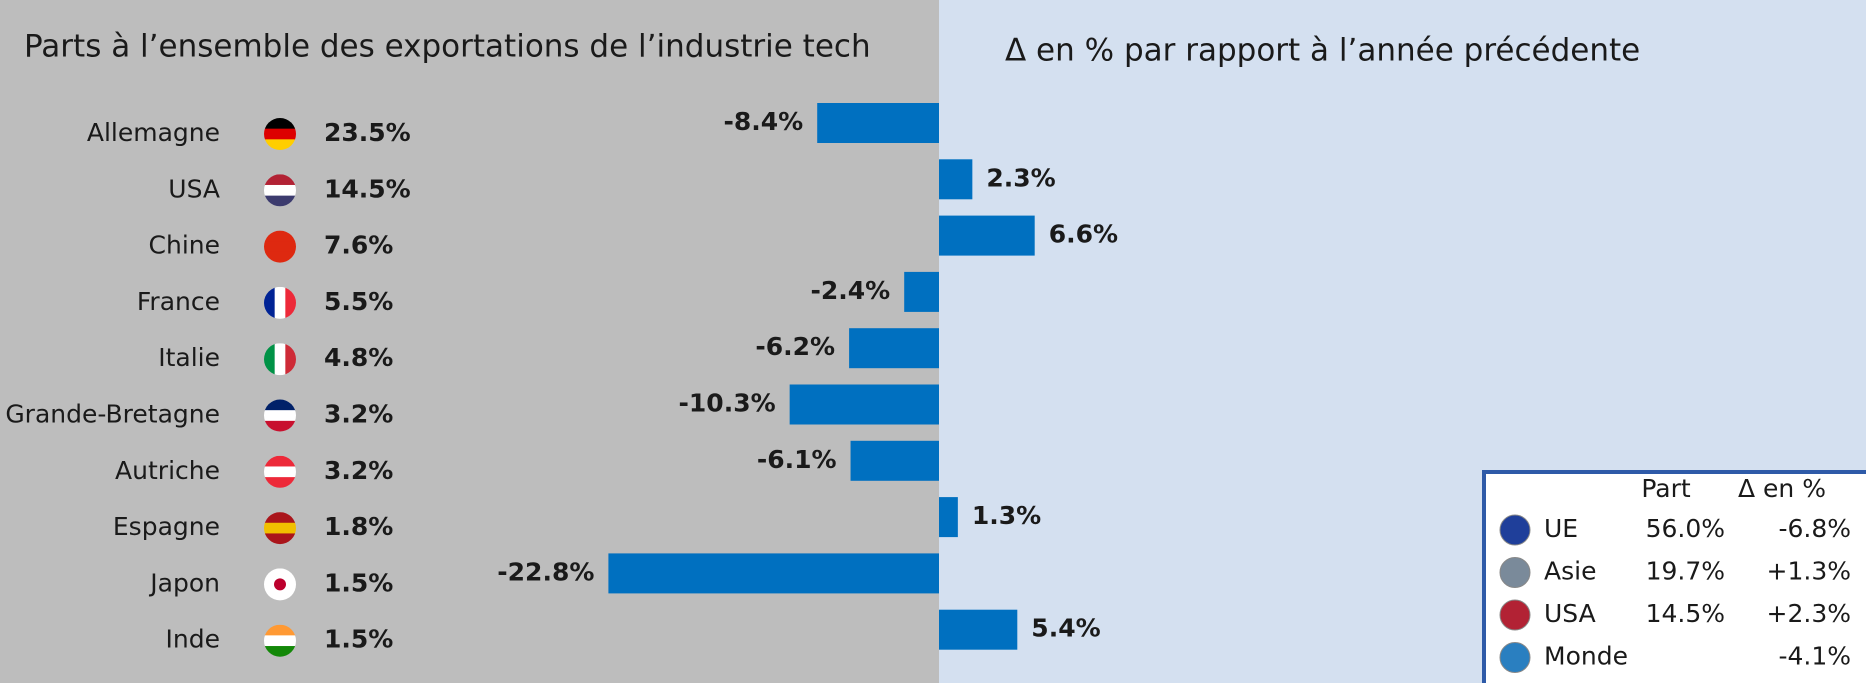 Image resolution: width=1866 pixels, height=683 pixels. I want to click on country-label: Inde, so click(193, 639).